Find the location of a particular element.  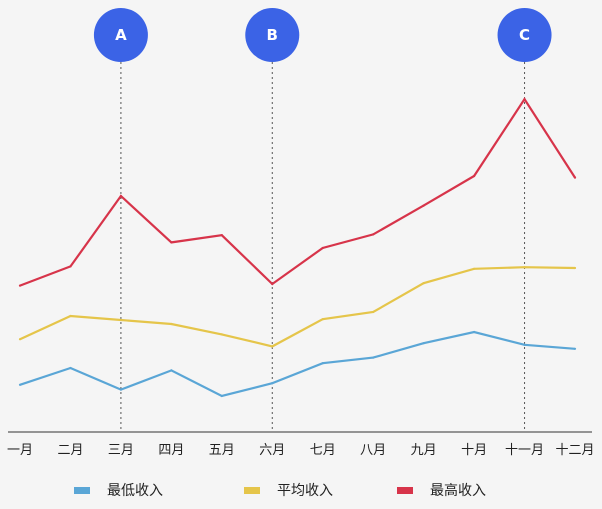

legend-label-2: 最高收入 is located at coordinates (458, 490).